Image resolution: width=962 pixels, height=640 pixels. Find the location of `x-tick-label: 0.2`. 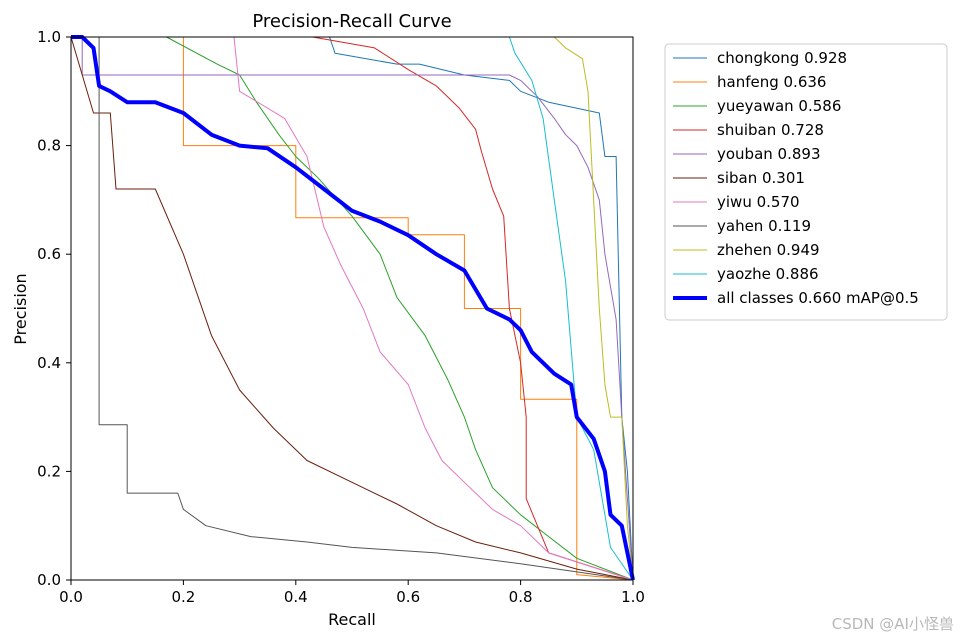

x-tick-label: 0.2 is located at coordinates (183, 597).